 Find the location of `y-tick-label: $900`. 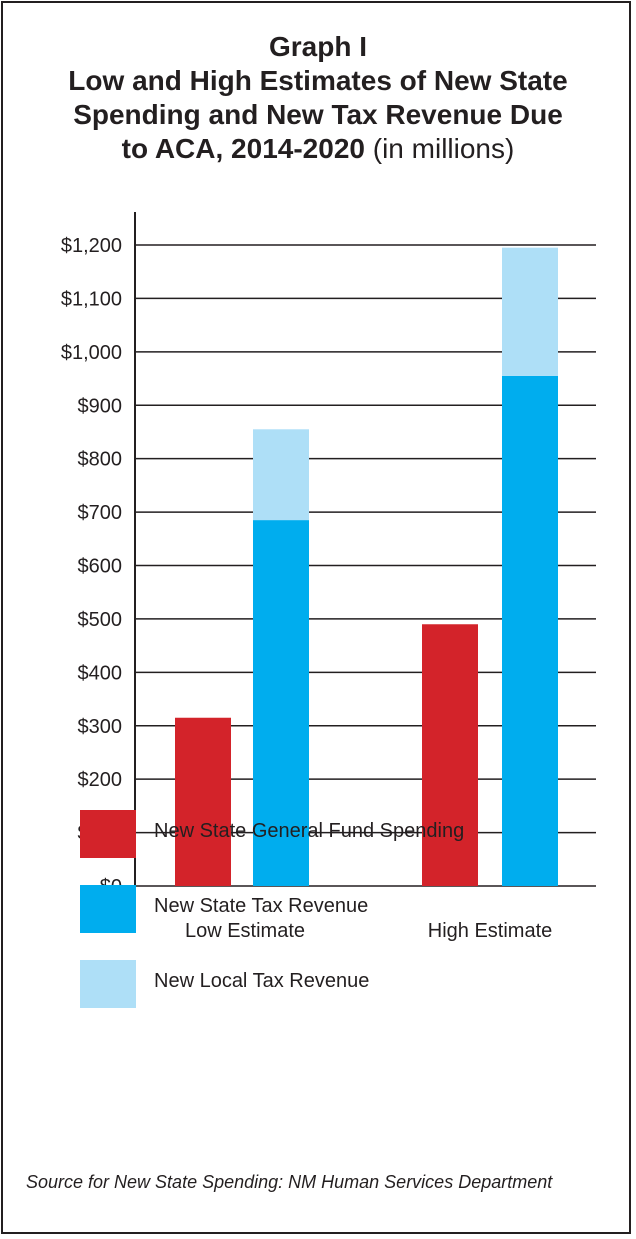

y-tick-label: $900 is located at coordinates (100, 406).